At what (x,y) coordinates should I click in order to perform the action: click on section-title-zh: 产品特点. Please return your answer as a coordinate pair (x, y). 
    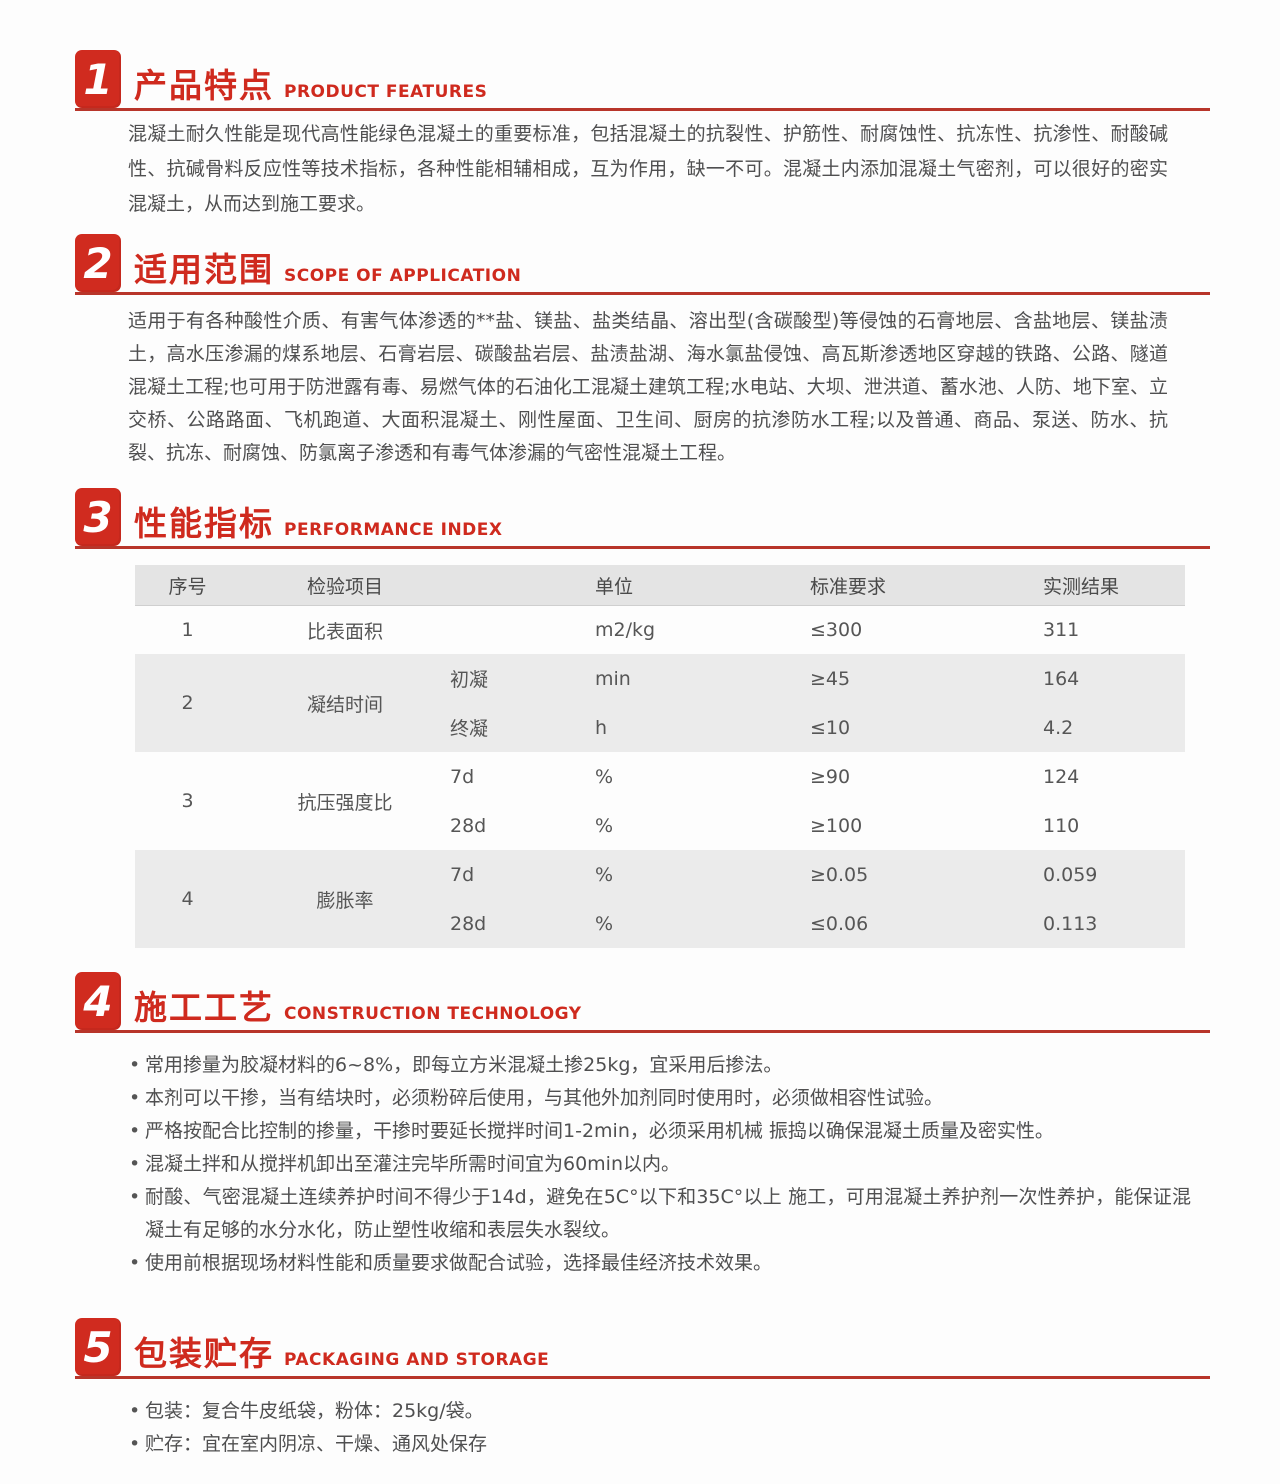
    Looking at the image, I should click on (204, 85).